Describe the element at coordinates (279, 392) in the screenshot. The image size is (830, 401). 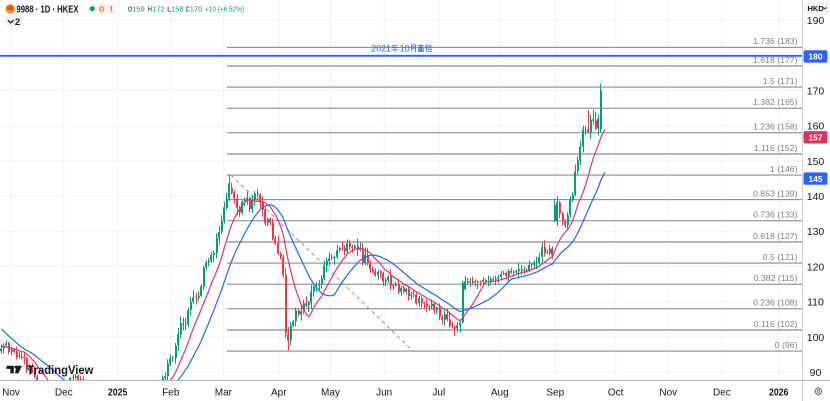
I see `svg-text: Apr` at that location.